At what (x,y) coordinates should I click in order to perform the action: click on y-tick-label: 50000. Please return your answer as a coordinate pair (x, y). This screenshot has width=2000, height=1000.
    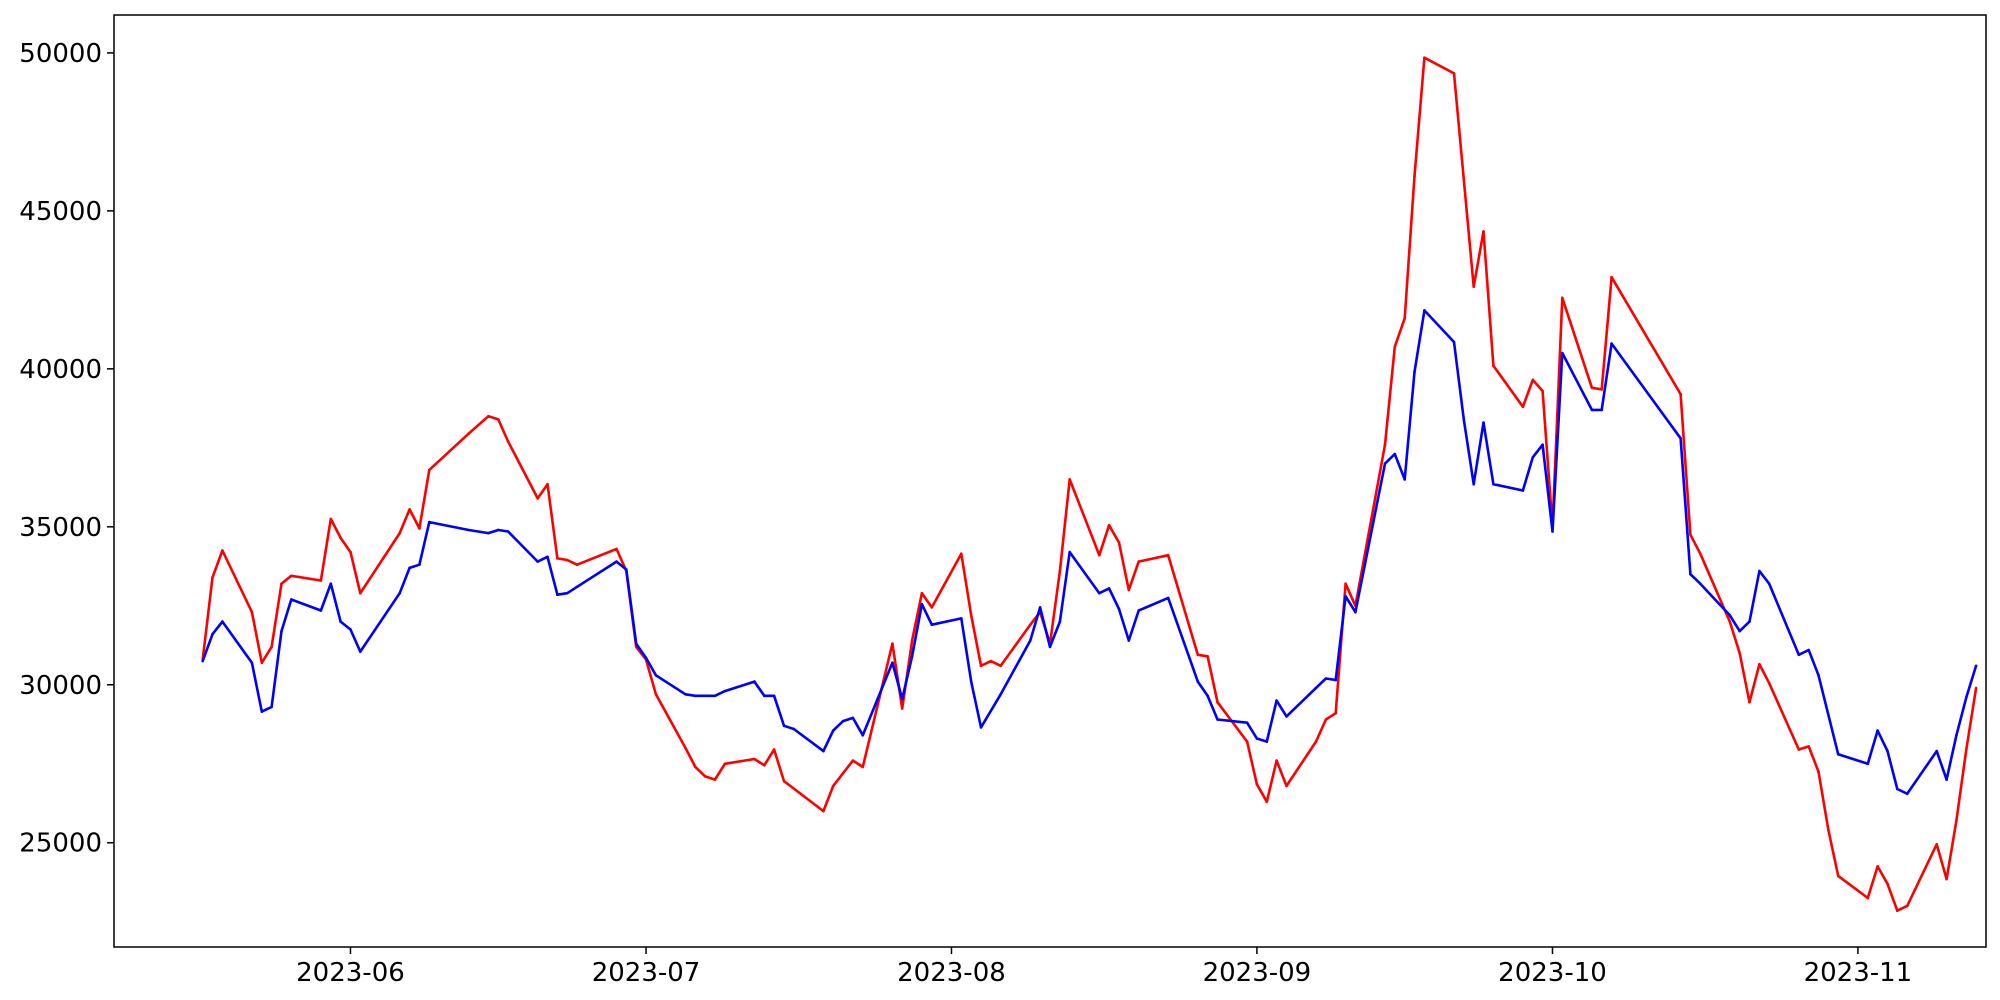
    Looking at the image, I should click on (60, 54).